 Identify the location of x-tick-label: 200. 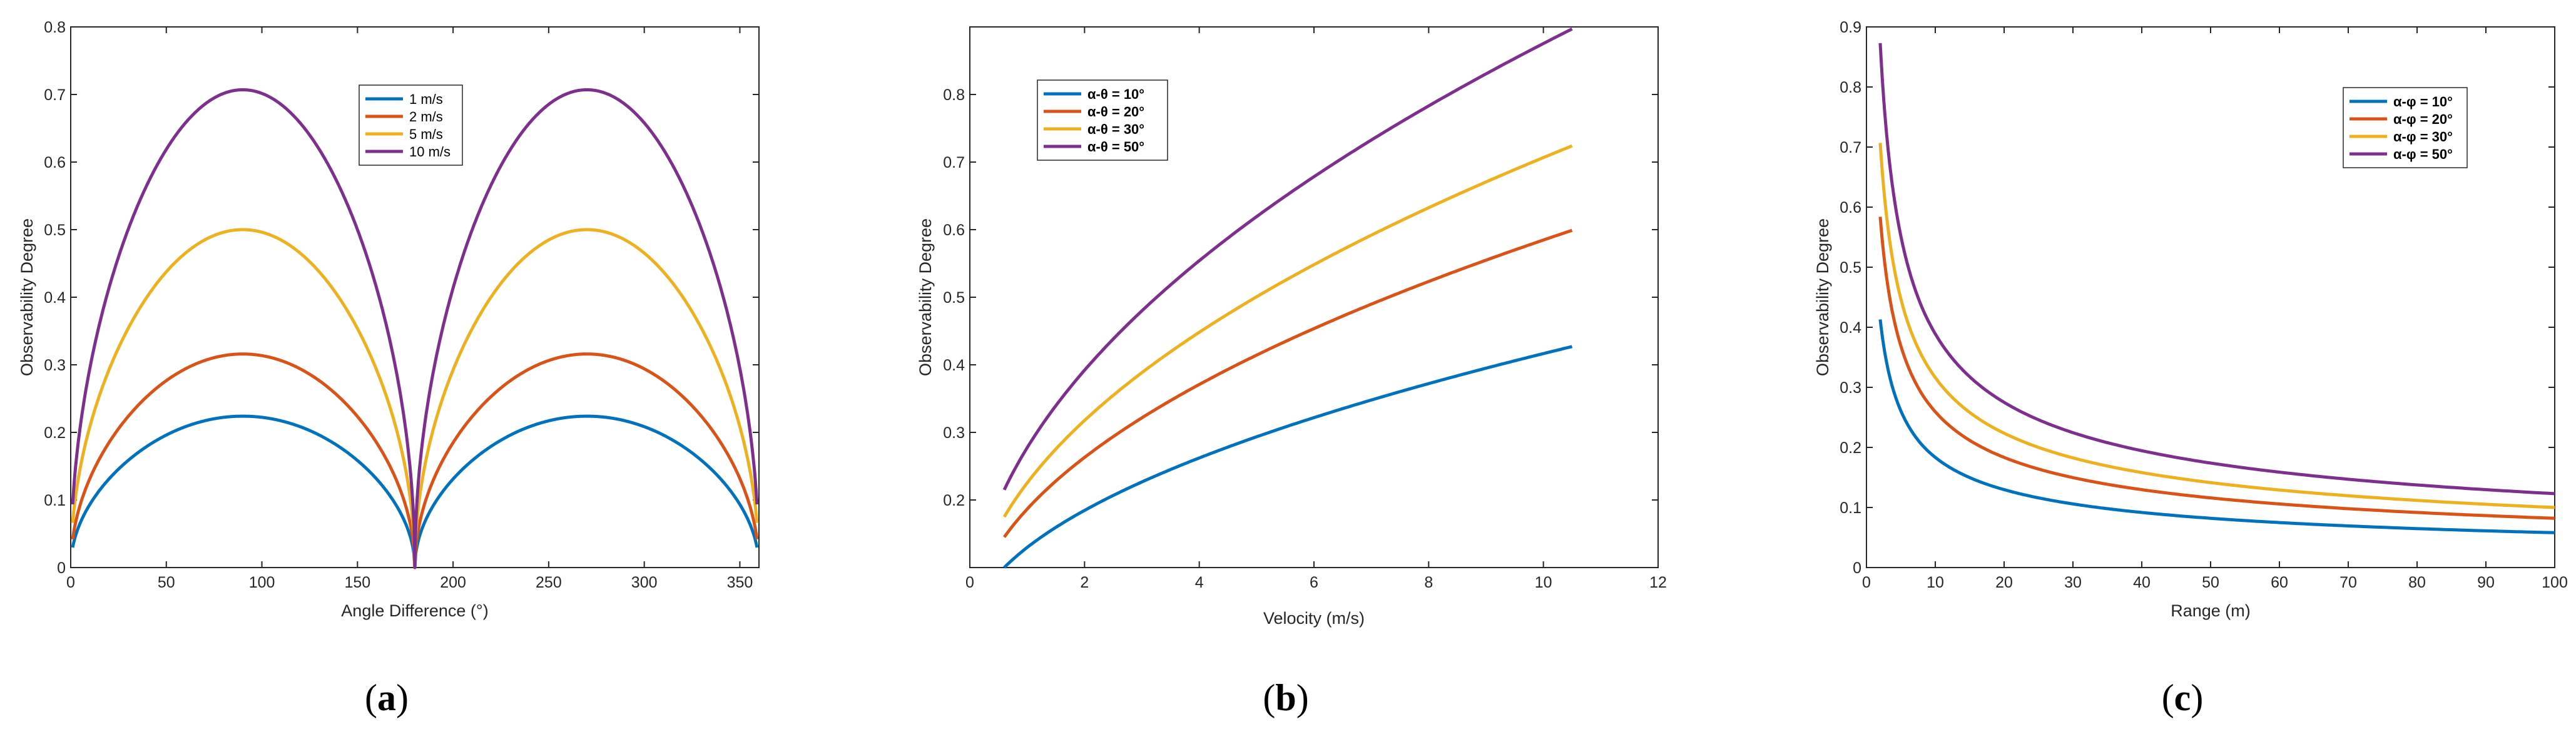
(453, 582).